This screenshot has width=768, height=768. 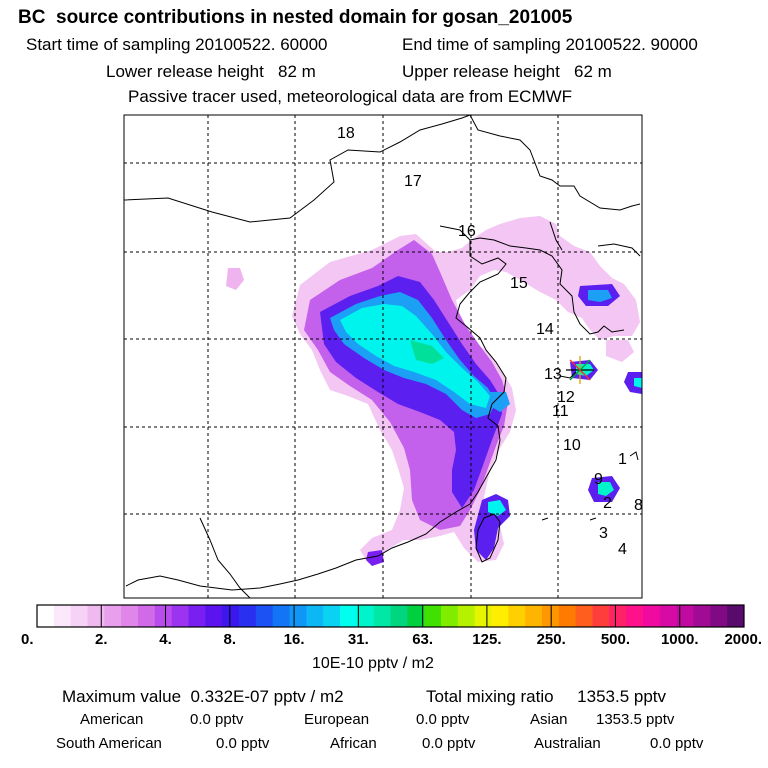 What do you see at coordinates (638, 383) in the screenshot?
I see `plume-east-core` at bounding box center [638, 383].